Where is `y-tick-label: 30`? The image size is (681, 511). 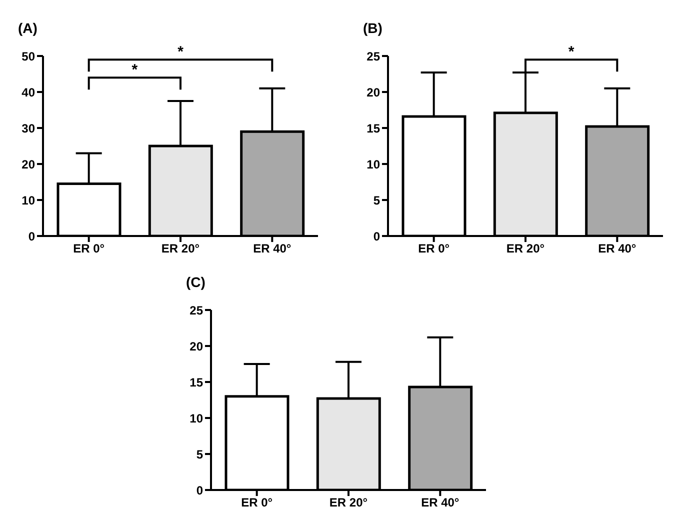 y-tick-label: 30 is located at coordinates (29, 128).